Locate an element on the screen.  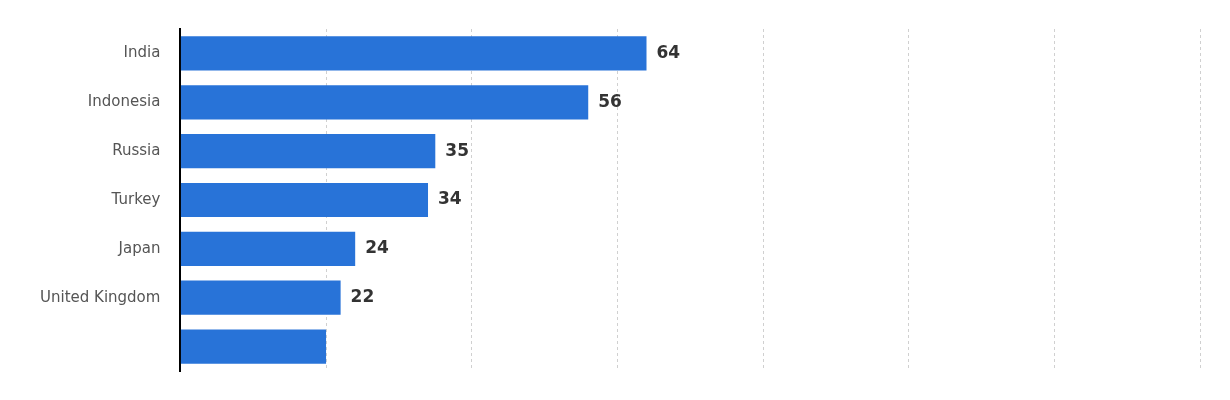
data-label: 34 is located at coordinates (450, 198).